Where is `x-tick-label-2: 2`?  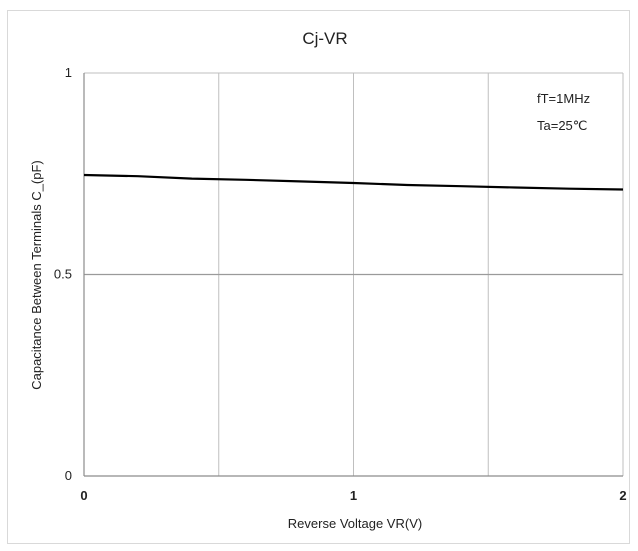
x-tick-label-2: 2 is located at coordinates (622, 495).